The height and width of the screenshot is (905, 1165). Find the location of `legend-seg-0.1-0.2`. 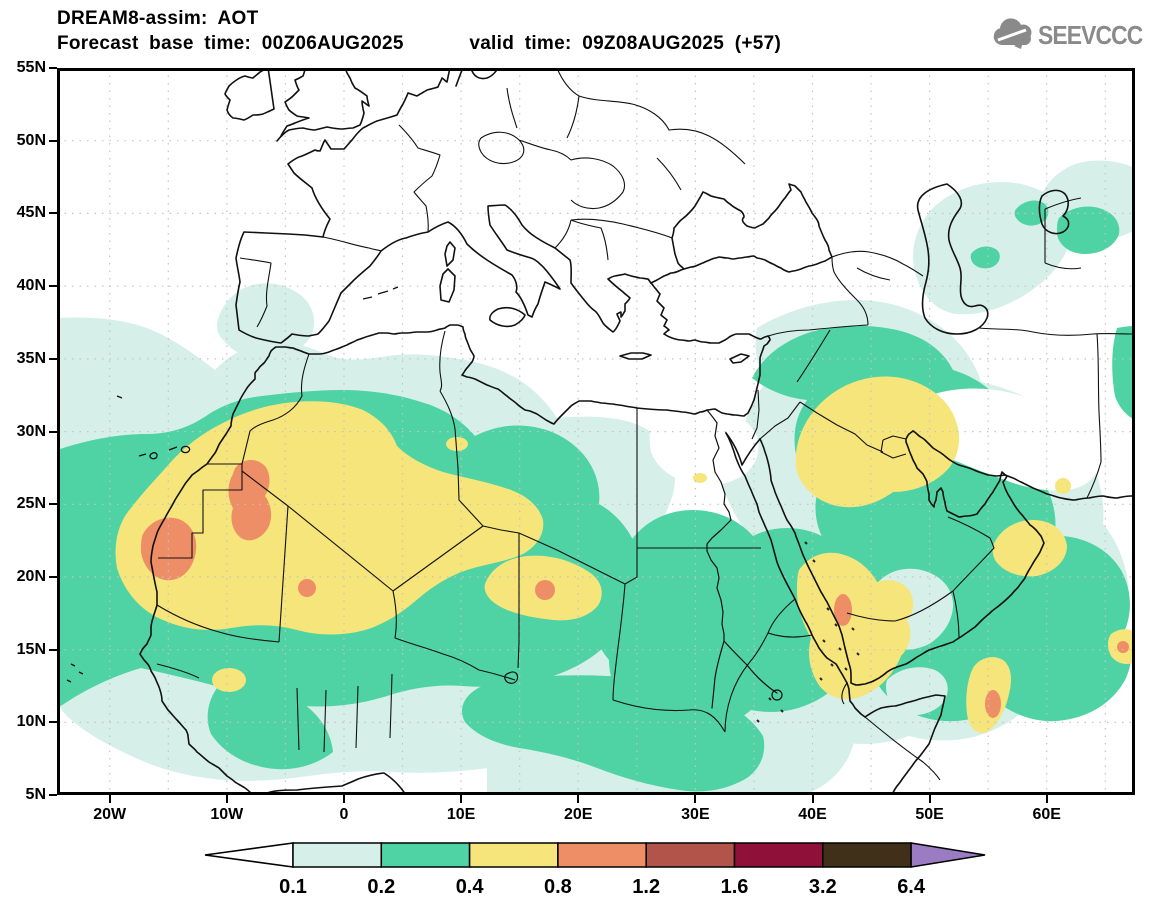

legend-seg-0.1-0.2 is located at coordinates (337, 855).